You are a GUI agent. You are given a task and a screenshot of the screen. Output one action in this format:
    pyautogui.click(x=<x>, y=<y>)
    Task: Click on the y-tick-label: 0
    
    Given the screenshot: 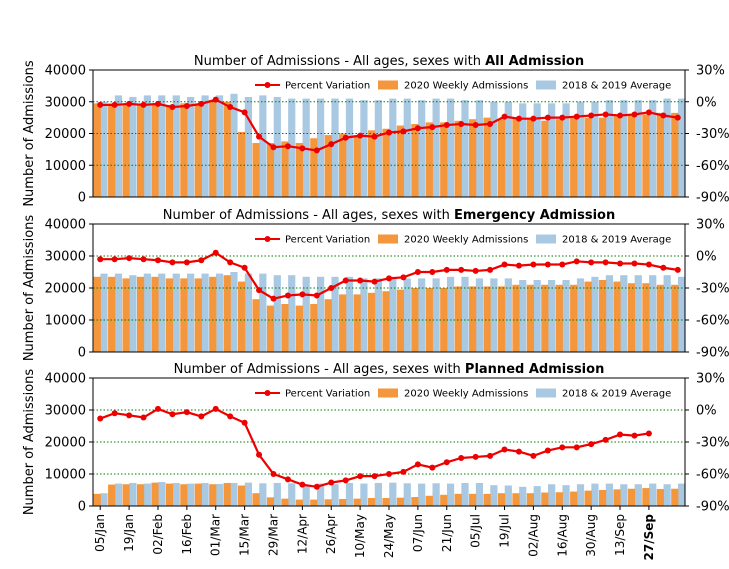 What is the action you would take?
    pyautogui.click(x=82, y=507)
    